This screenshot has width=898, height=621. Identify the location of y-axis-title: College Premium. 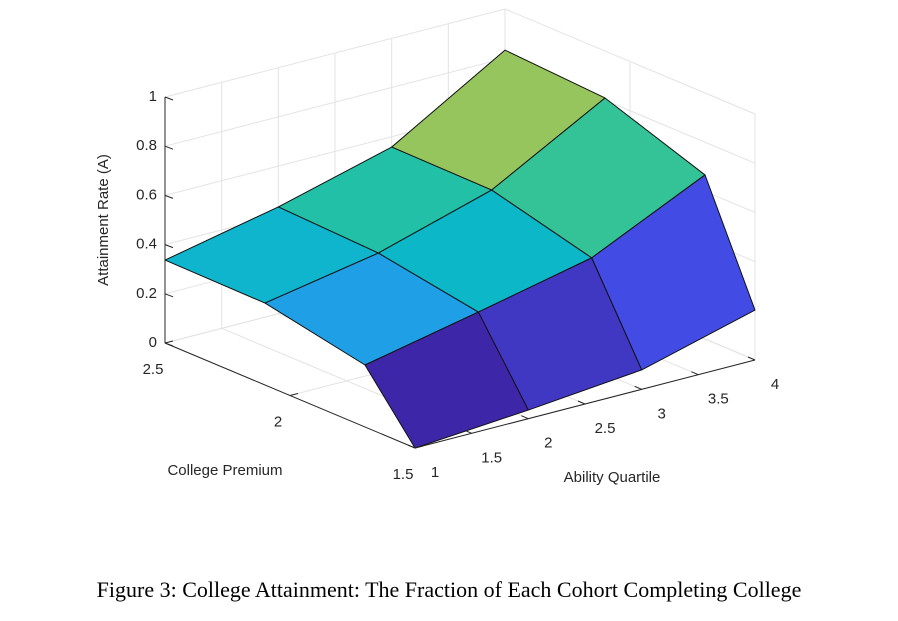
(224, 470).